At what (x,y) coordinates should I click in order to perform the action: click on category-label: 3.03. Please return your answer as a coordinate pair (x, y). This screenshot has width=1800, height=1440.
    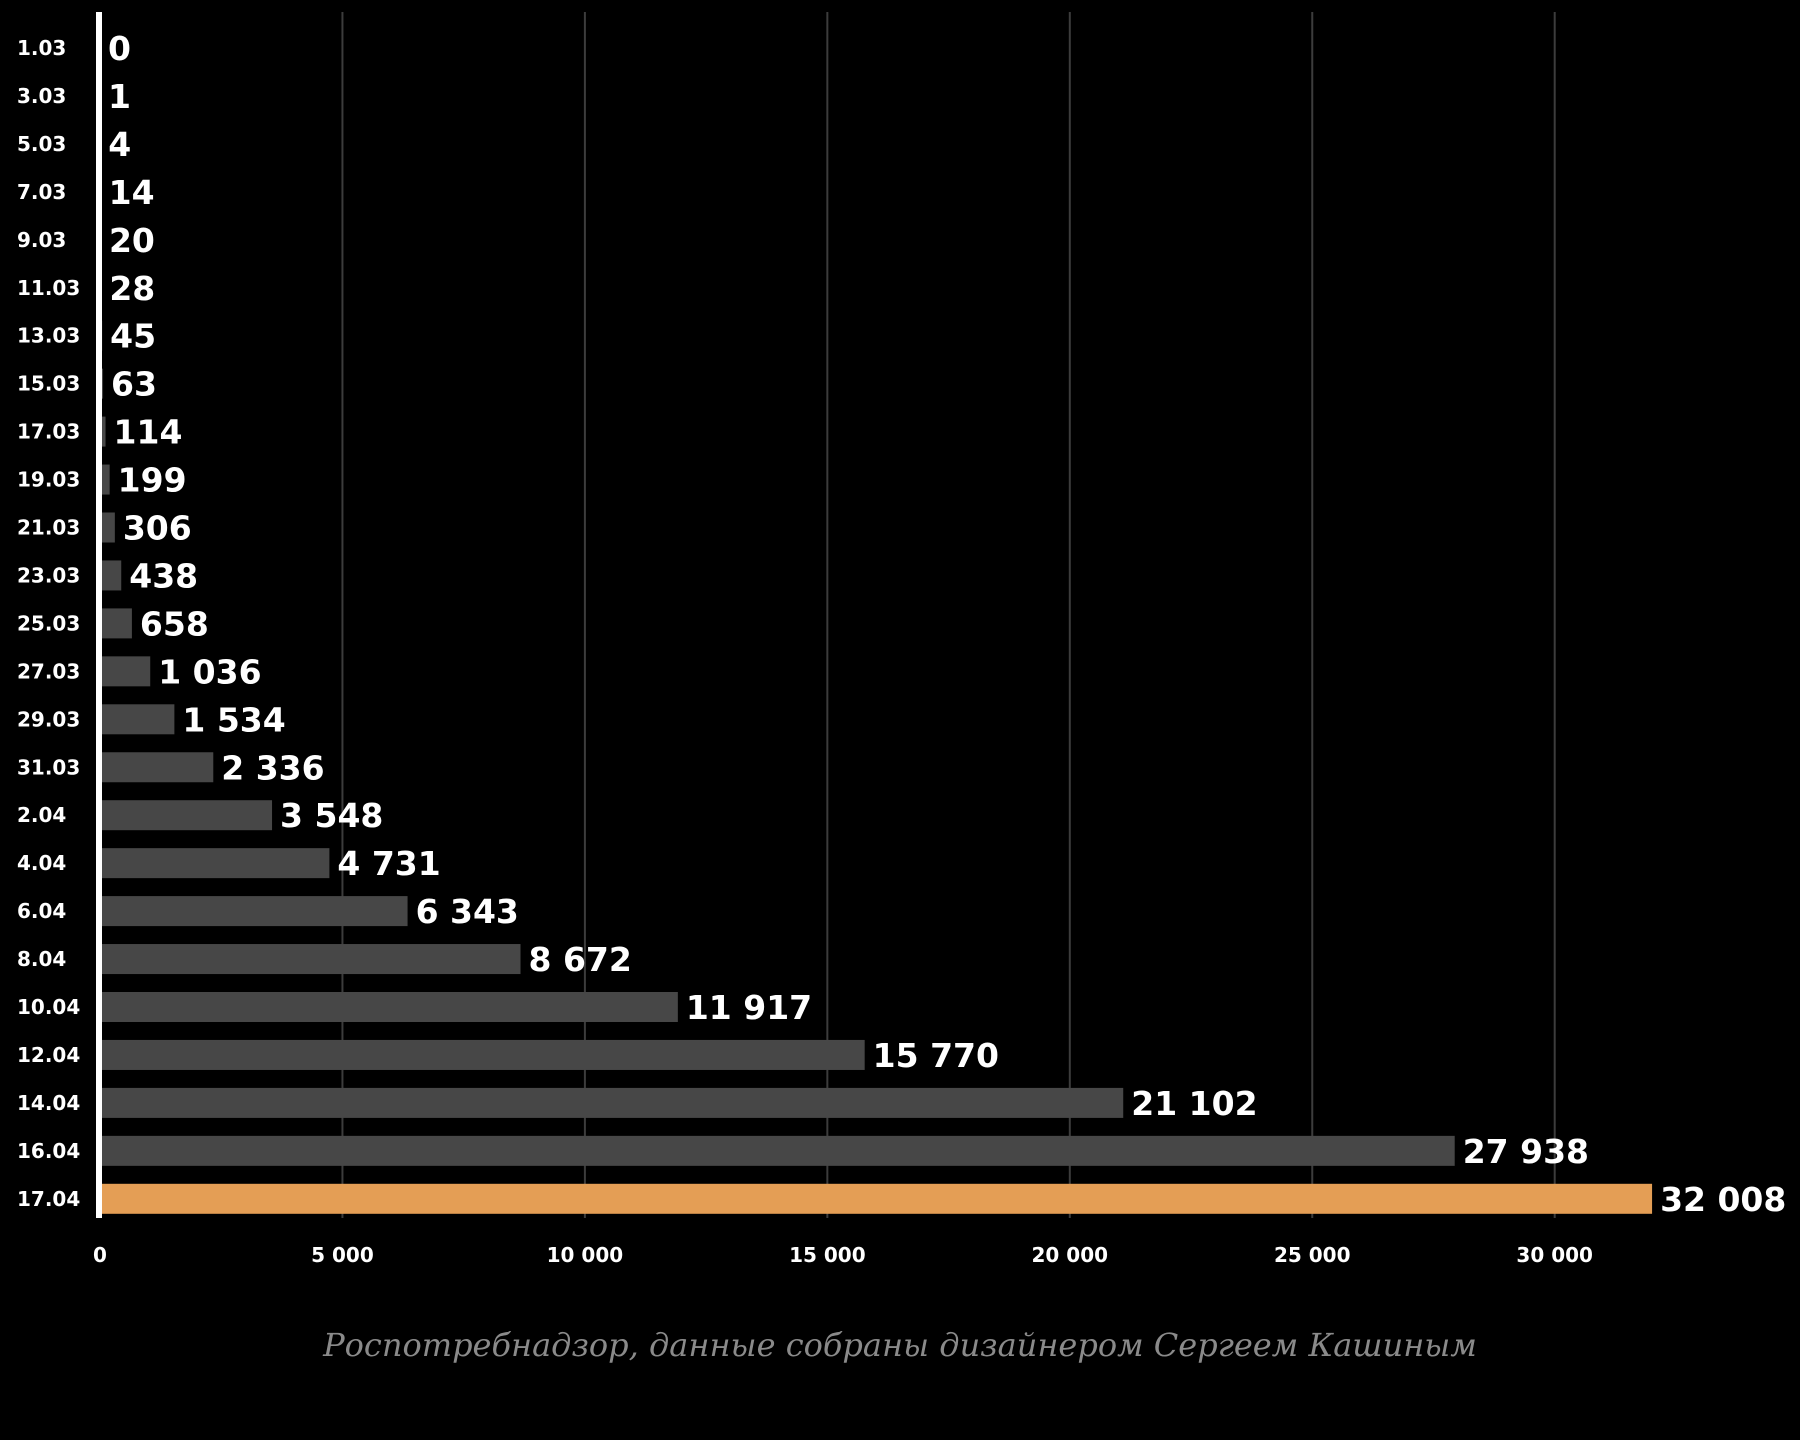
    Looking at the image, I should click on (41, 96).